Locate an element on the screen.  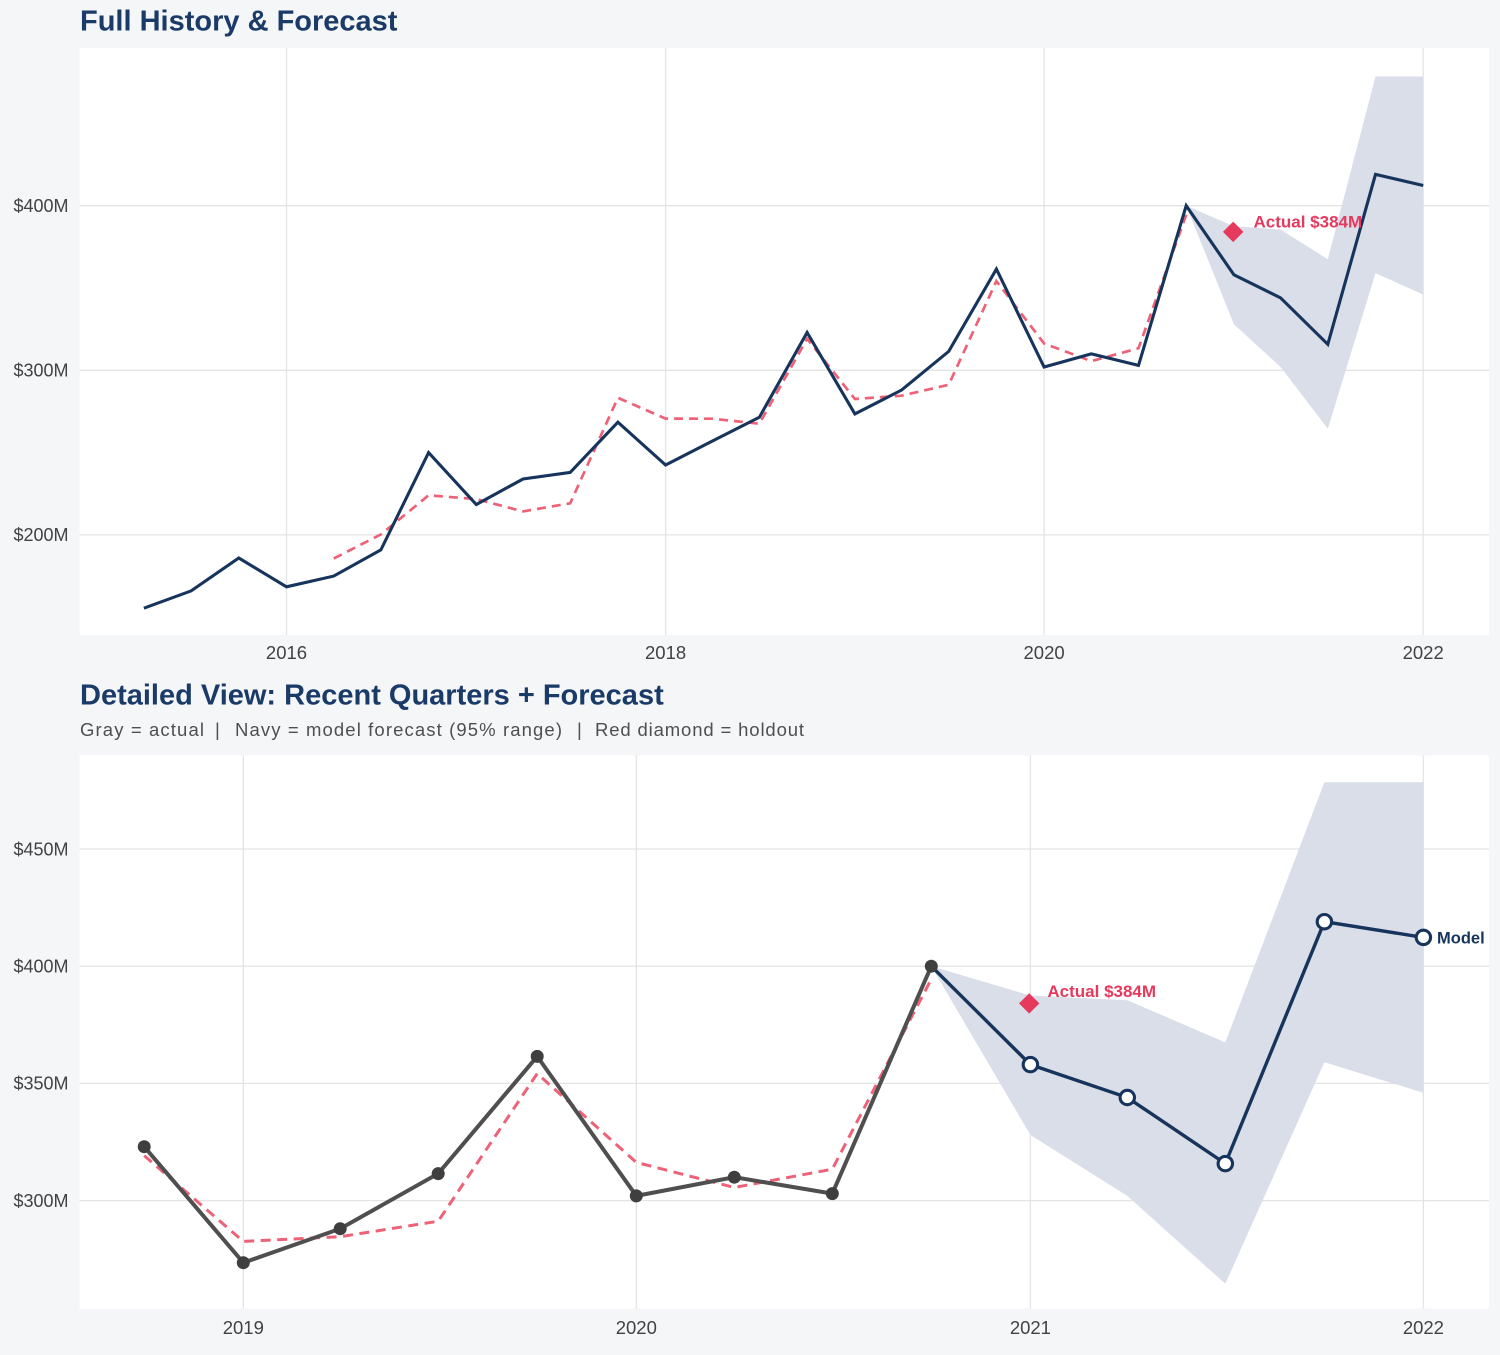
svg-text:Navy = model forecast (95% ran: Navy = model forecast (95% range) is located at coordinates (398, 729).